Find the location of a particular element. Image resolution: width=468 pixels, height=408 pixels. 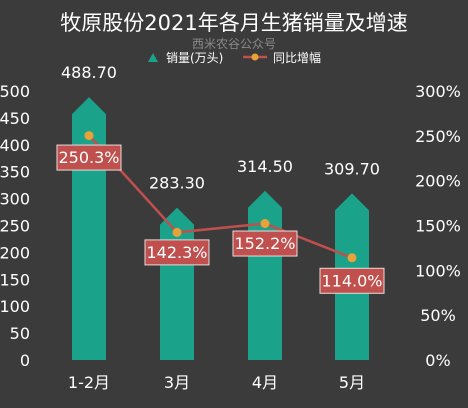

legend: 销量(万头) 同比增幅 is located at coordinates (234, 57).